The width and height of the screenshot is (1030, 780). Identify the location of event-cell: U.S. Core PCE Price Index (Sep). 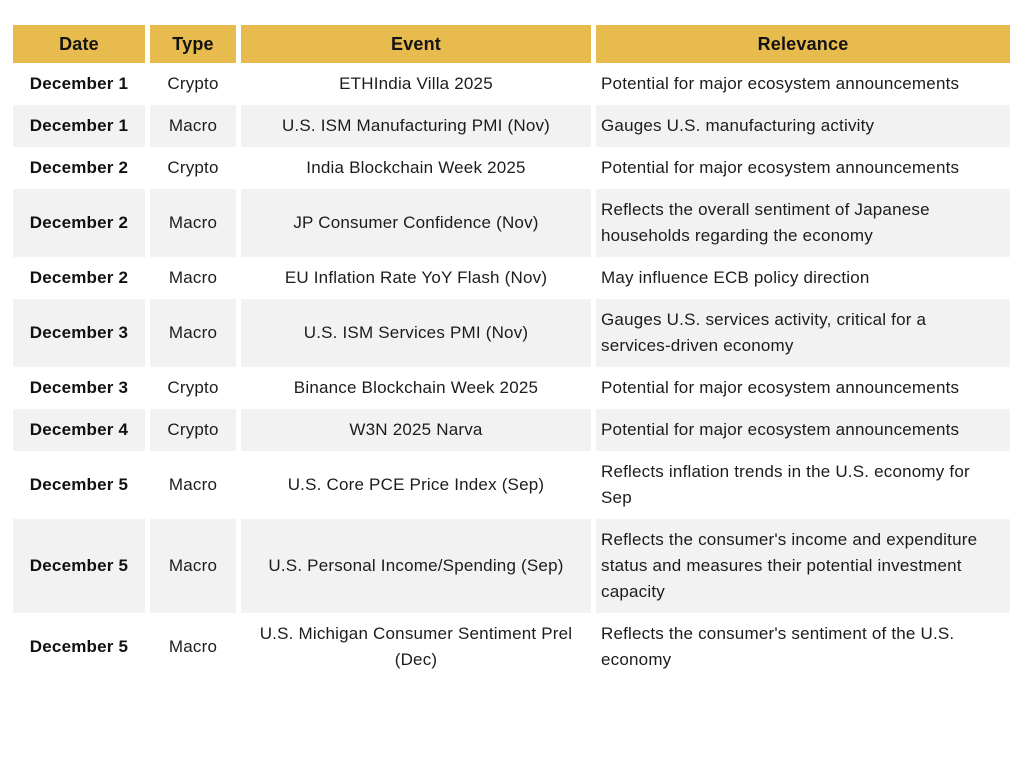
(416, 484).